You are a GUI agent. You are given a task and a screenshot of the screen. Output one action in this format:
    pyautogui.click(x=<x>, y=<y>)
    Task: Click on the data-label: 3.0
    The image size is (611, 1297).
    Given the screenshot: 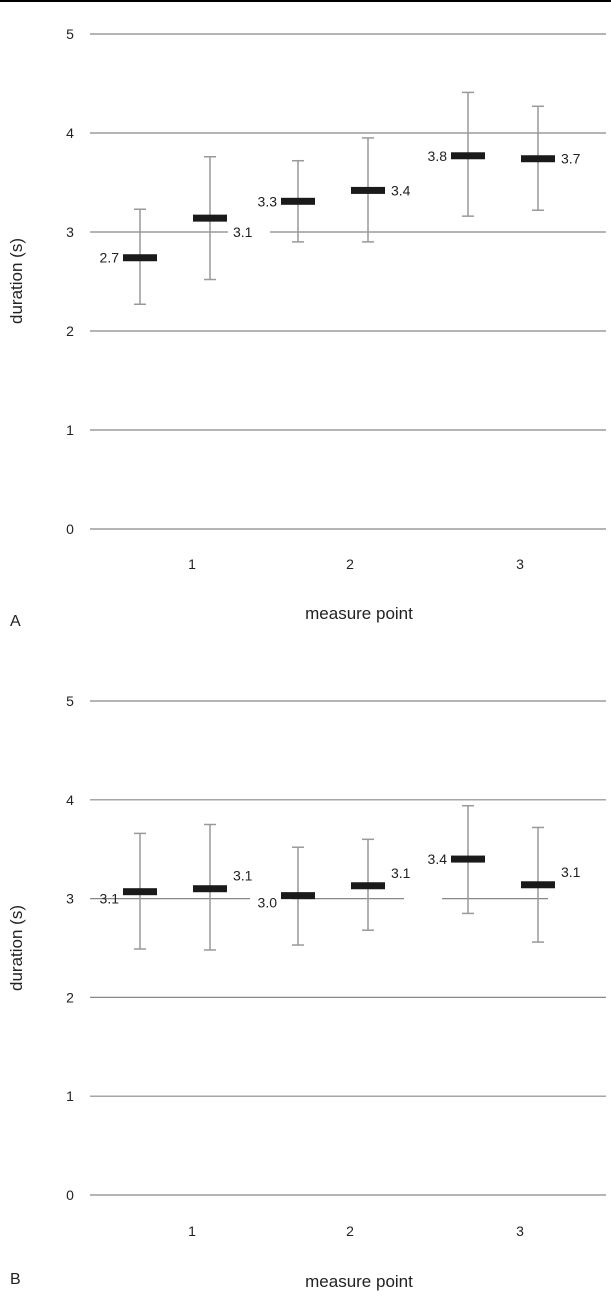 What is the action you would take?
    pyautogui.click(x=268, y=903)
    